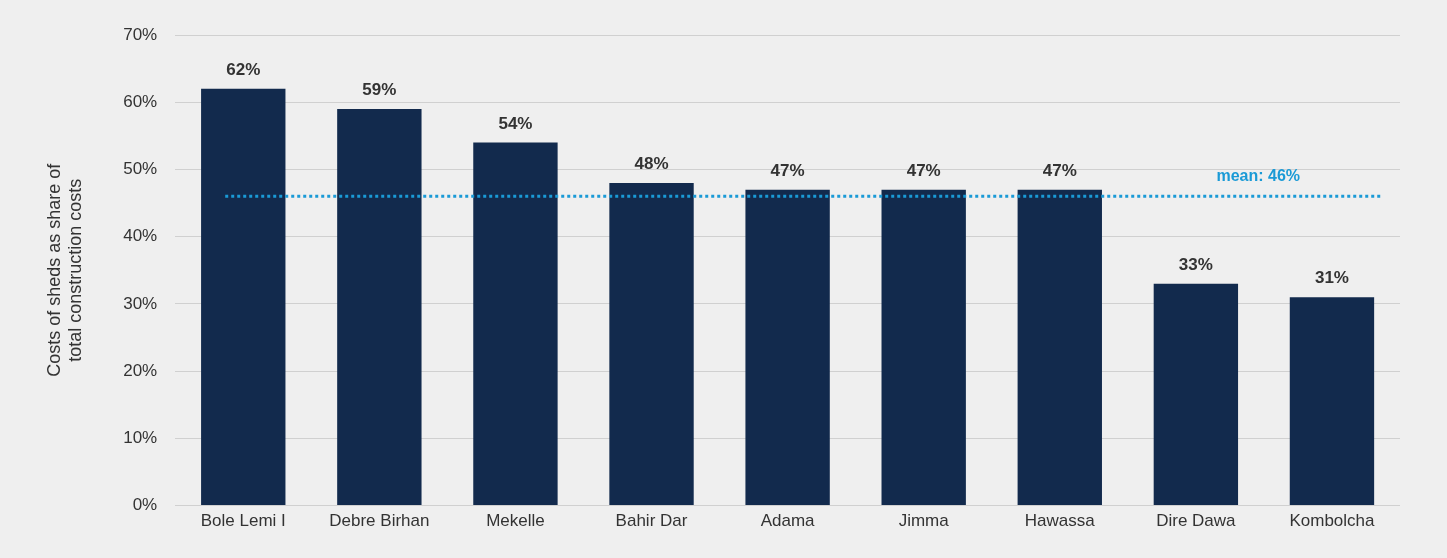  What do you see at coordinates (1196, 521) in the screenshot?
I see `x-tick-label: Dire Dawa` at bounding box center [1196, 521].